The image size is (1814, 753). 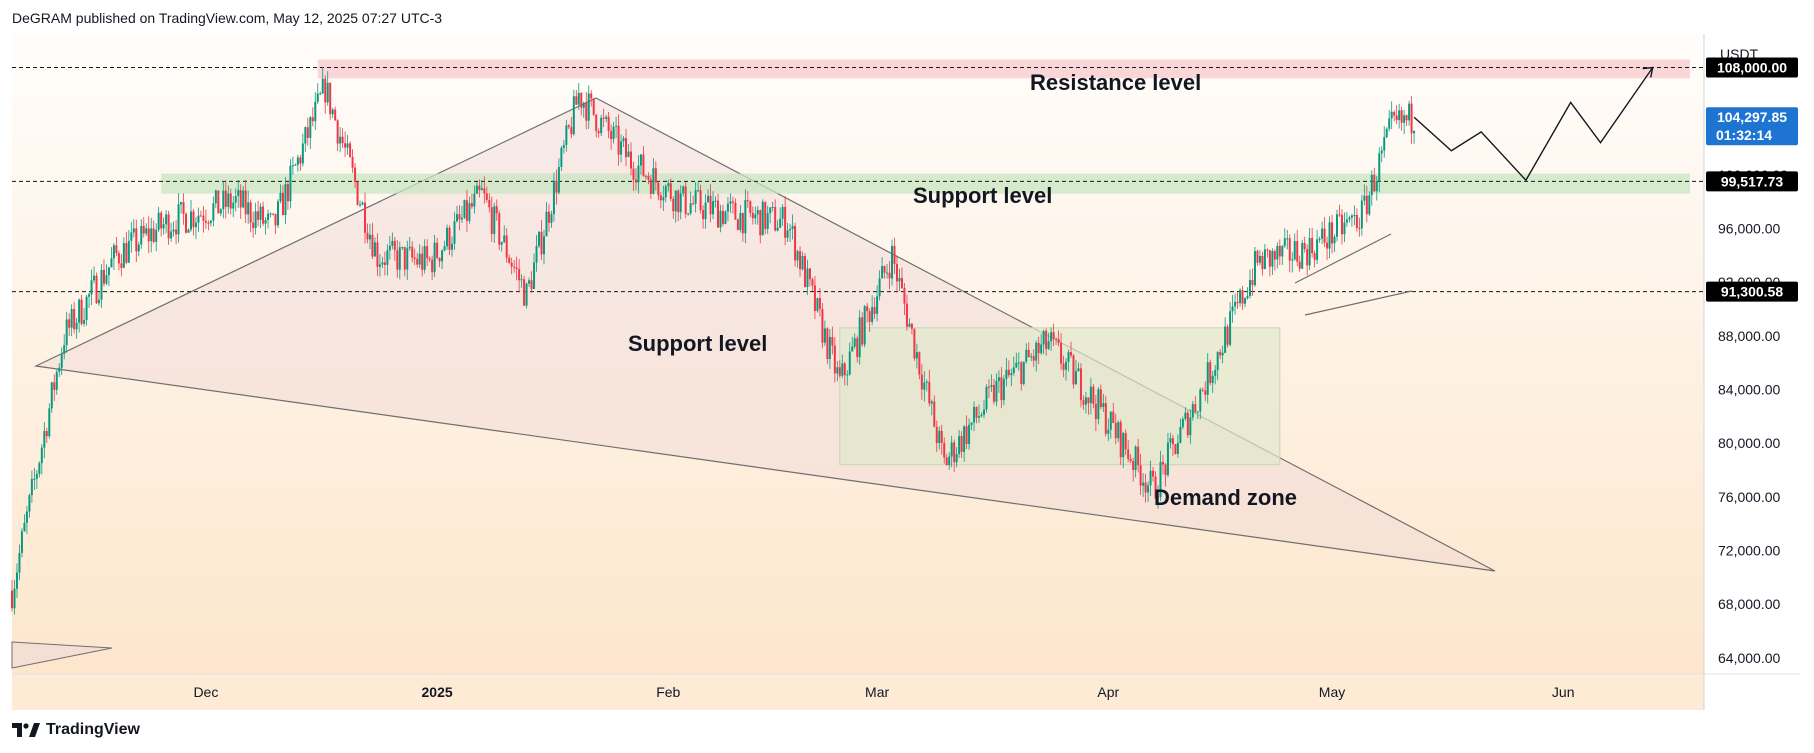 I want to click on tradingview-footer: TradingView, so click(x=76, y=730).